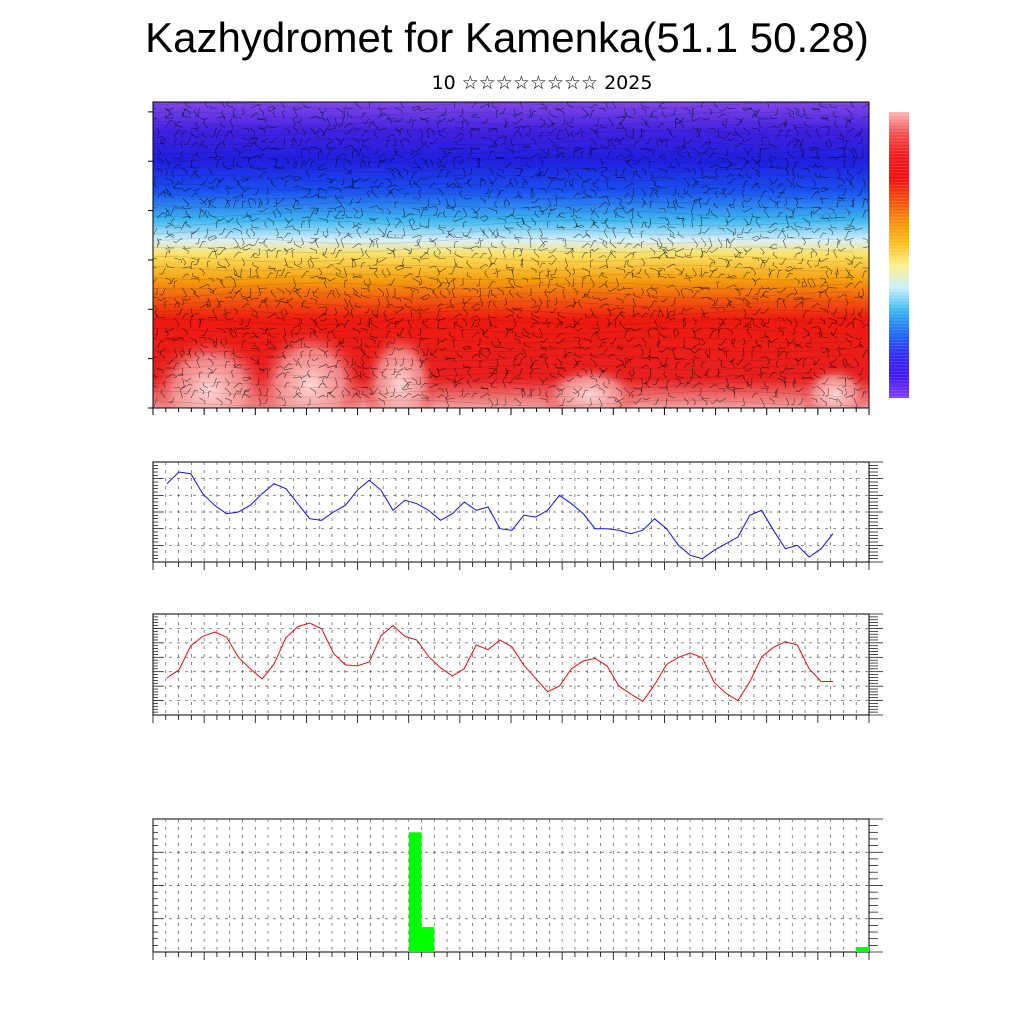 Image resolution: width=1024 pixels, height=1024 pixels. What do you see at coordinates (503, 349) in the screenshot?
I see `contour-line` at bounding box center [503, 349].